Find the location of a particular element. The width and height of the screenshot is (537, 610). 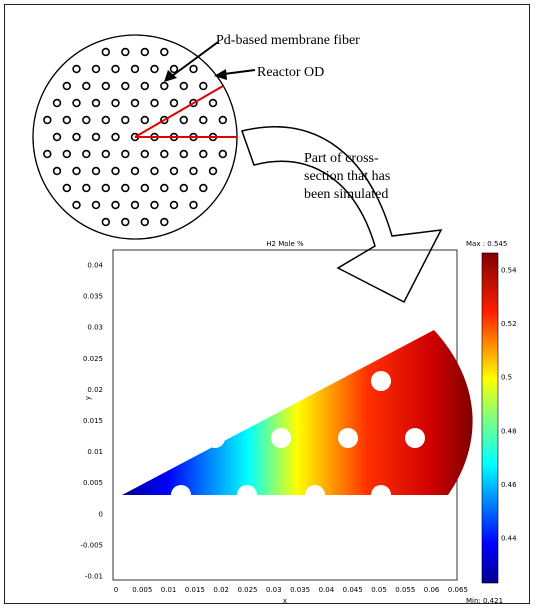

colorbar-tick-label: 0.44 is located at coordinates (509, 539).